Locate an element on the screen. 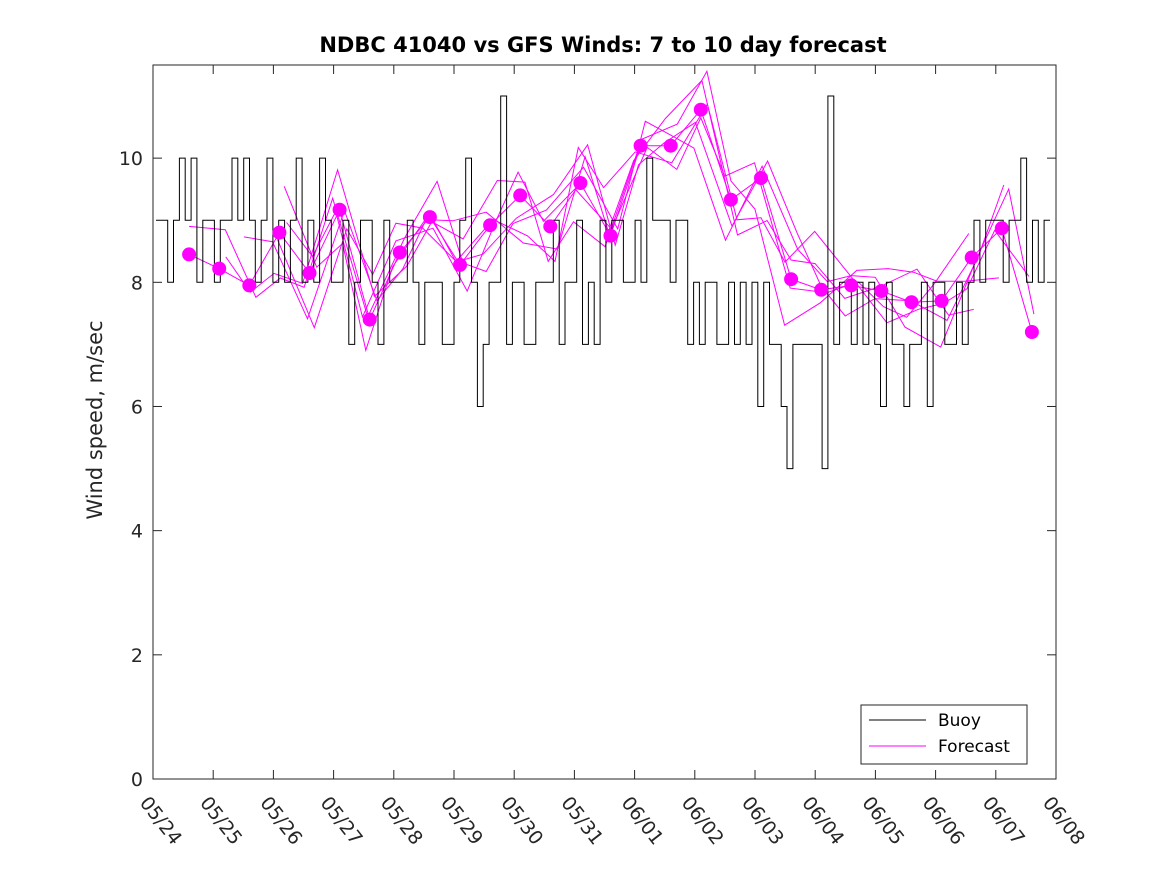 The image size is (1167, 875). legend-label-buoy: Buoy is located at coordinates (959, 721).